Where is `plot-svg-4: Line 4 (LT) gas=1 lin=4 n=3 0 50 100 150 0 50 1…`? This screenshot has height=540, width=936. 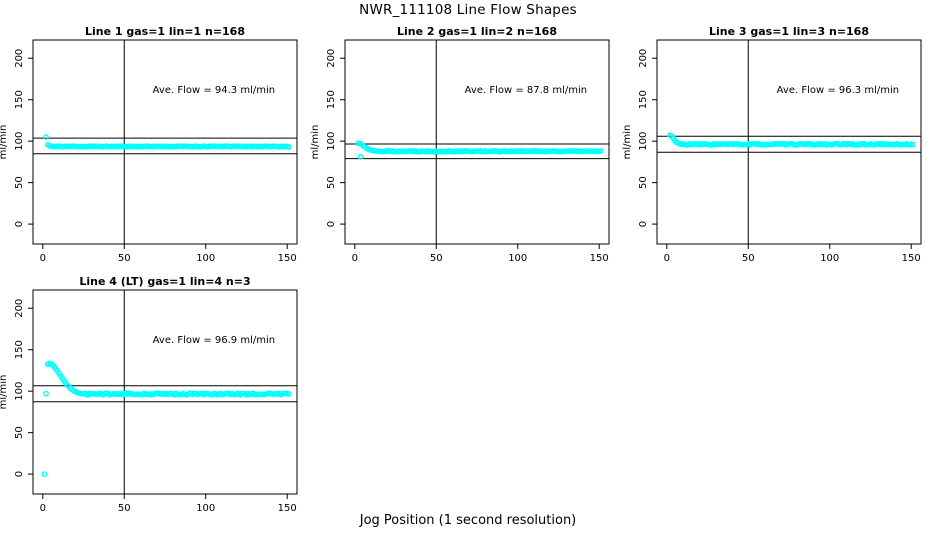 plot-svg-4: Line 4 (LT) gas=1 lin=4 n=3 0 50 100 150 0 50 1… is located at coordinates (149, 394).